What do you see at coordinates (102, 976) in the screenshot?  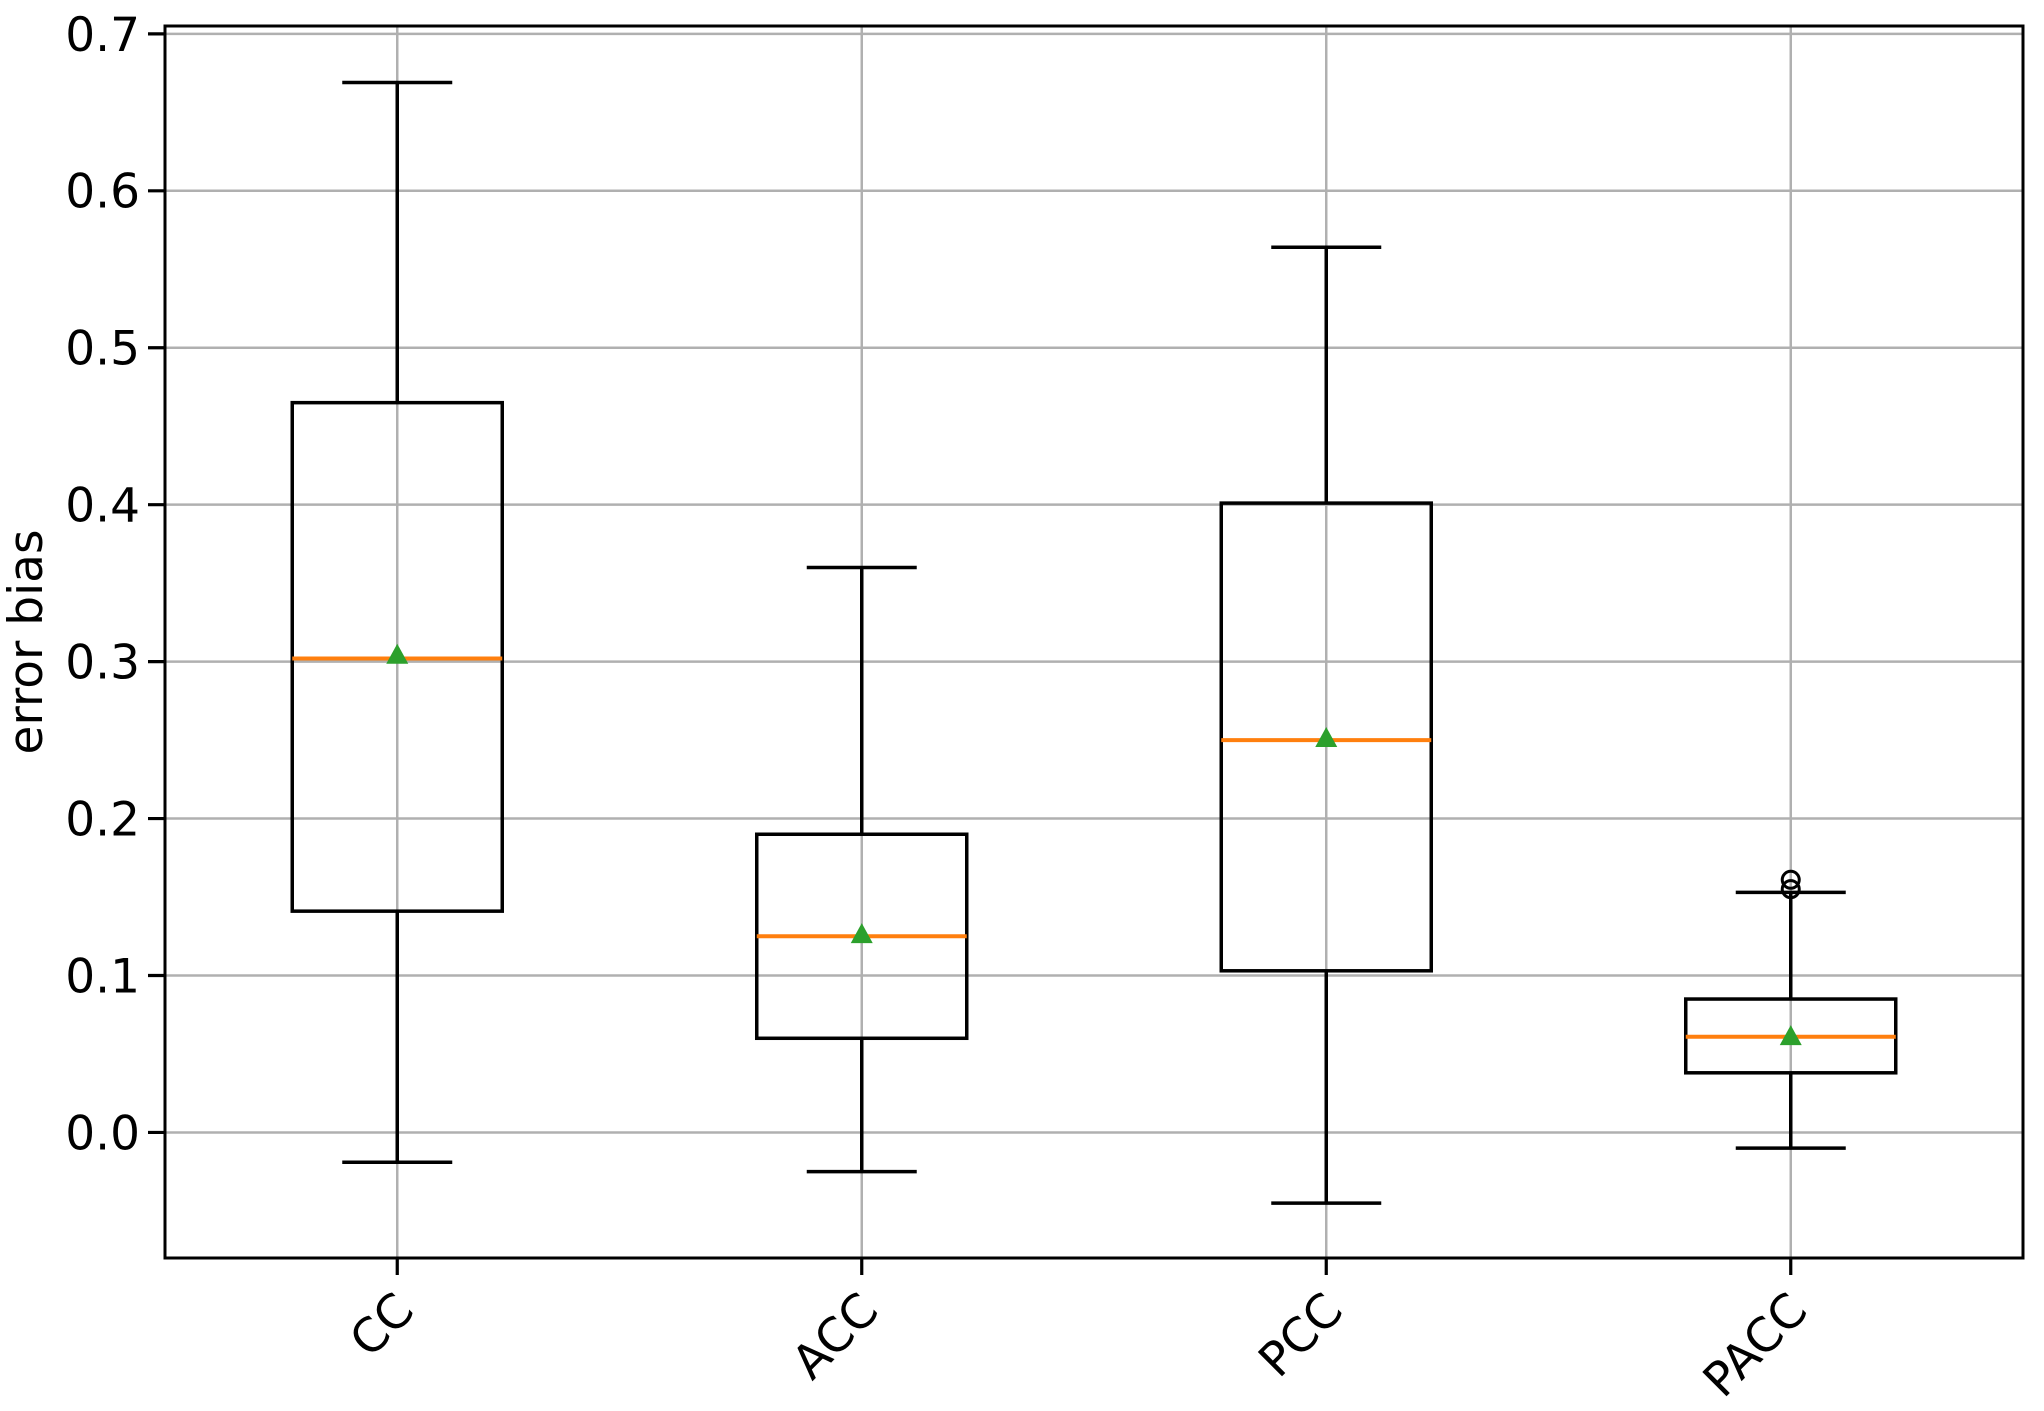 I see `y-tick-label: 0.1` at bounding box center [102, 976].